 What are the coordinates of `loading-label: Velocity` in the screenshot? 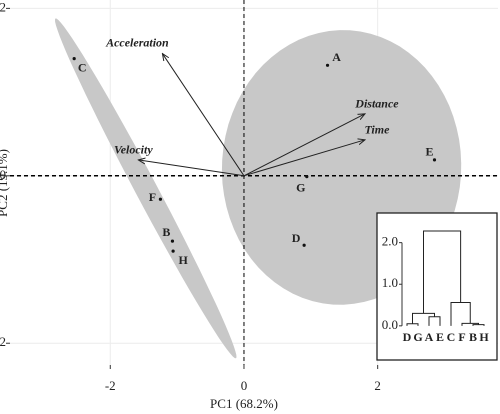 It's located at (133, 150).